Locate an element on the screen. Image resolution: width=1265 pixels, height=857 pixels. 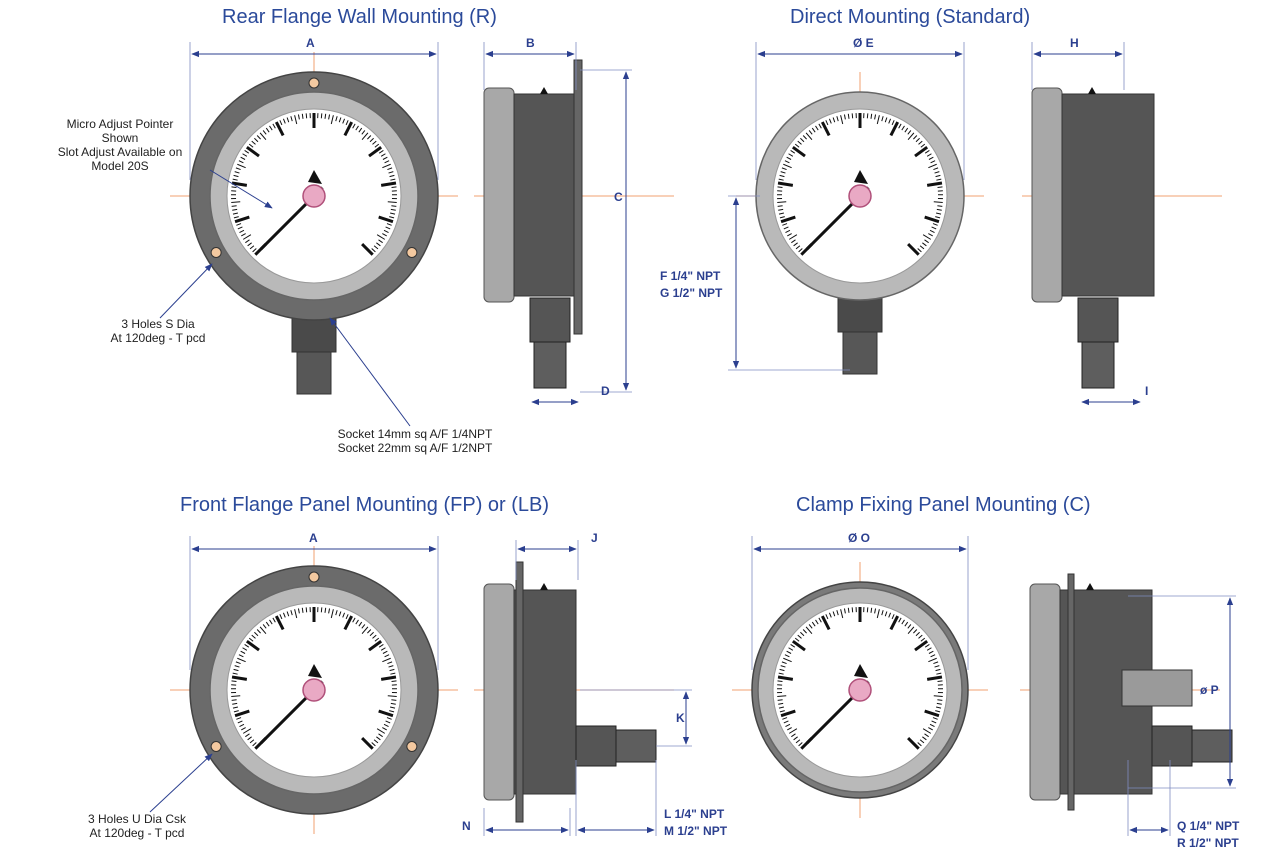
note-socket-line2: Socket 22mm sq A/F 1/2NPT is located at coordinates (415, 448).